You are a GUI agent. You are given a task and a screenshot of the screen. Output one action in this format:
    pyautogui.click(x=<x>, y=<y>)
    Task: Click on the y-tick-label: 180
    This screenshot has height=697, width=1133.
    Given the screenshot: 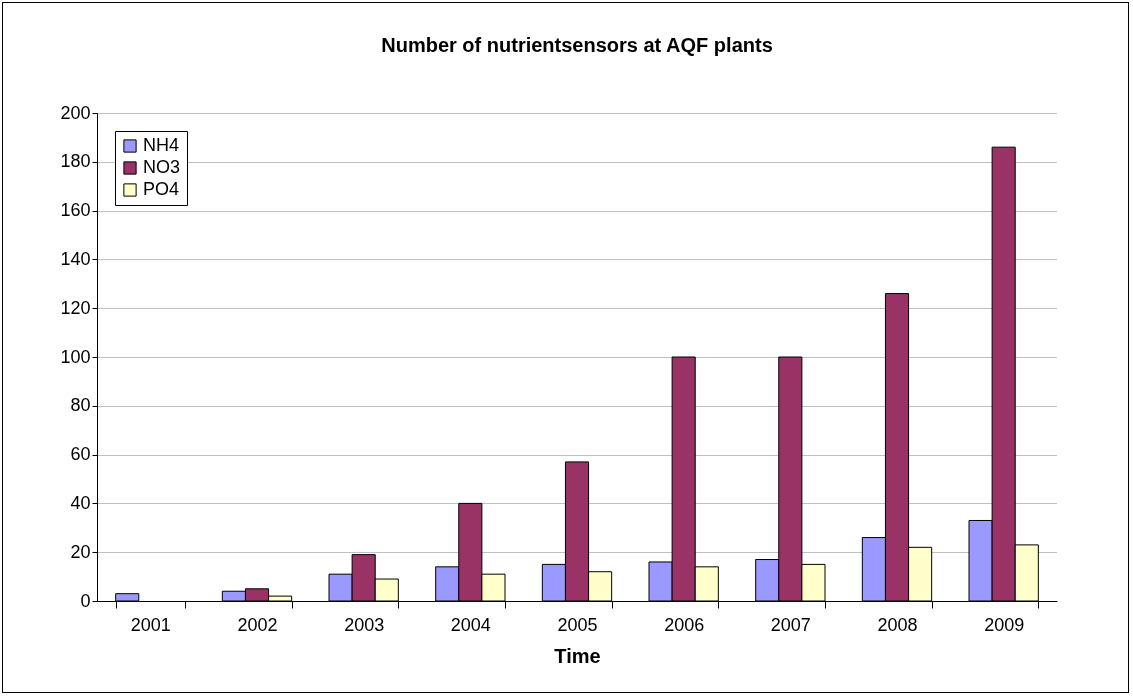 What is the action you would take?
    pyautogui.click(x=75, y=161)
    